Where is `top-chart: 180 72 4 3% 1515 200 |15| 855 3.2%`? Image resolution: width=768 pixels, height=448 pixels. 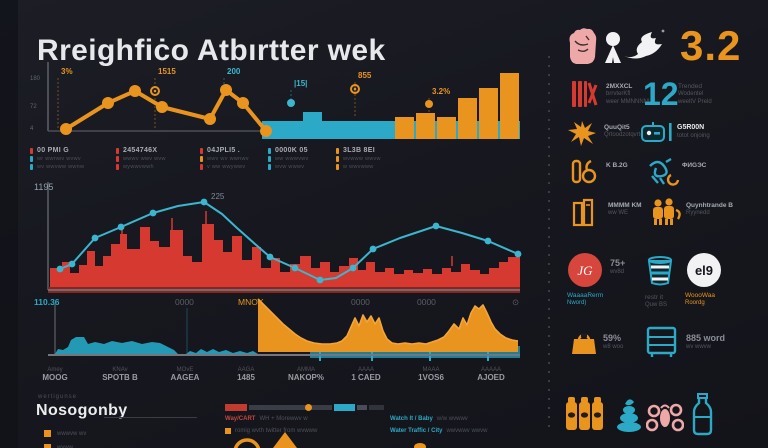 top-chart: 180 72 4 3% 1515 200 |15| 855 3.2% is located at coordinates (275, 100).